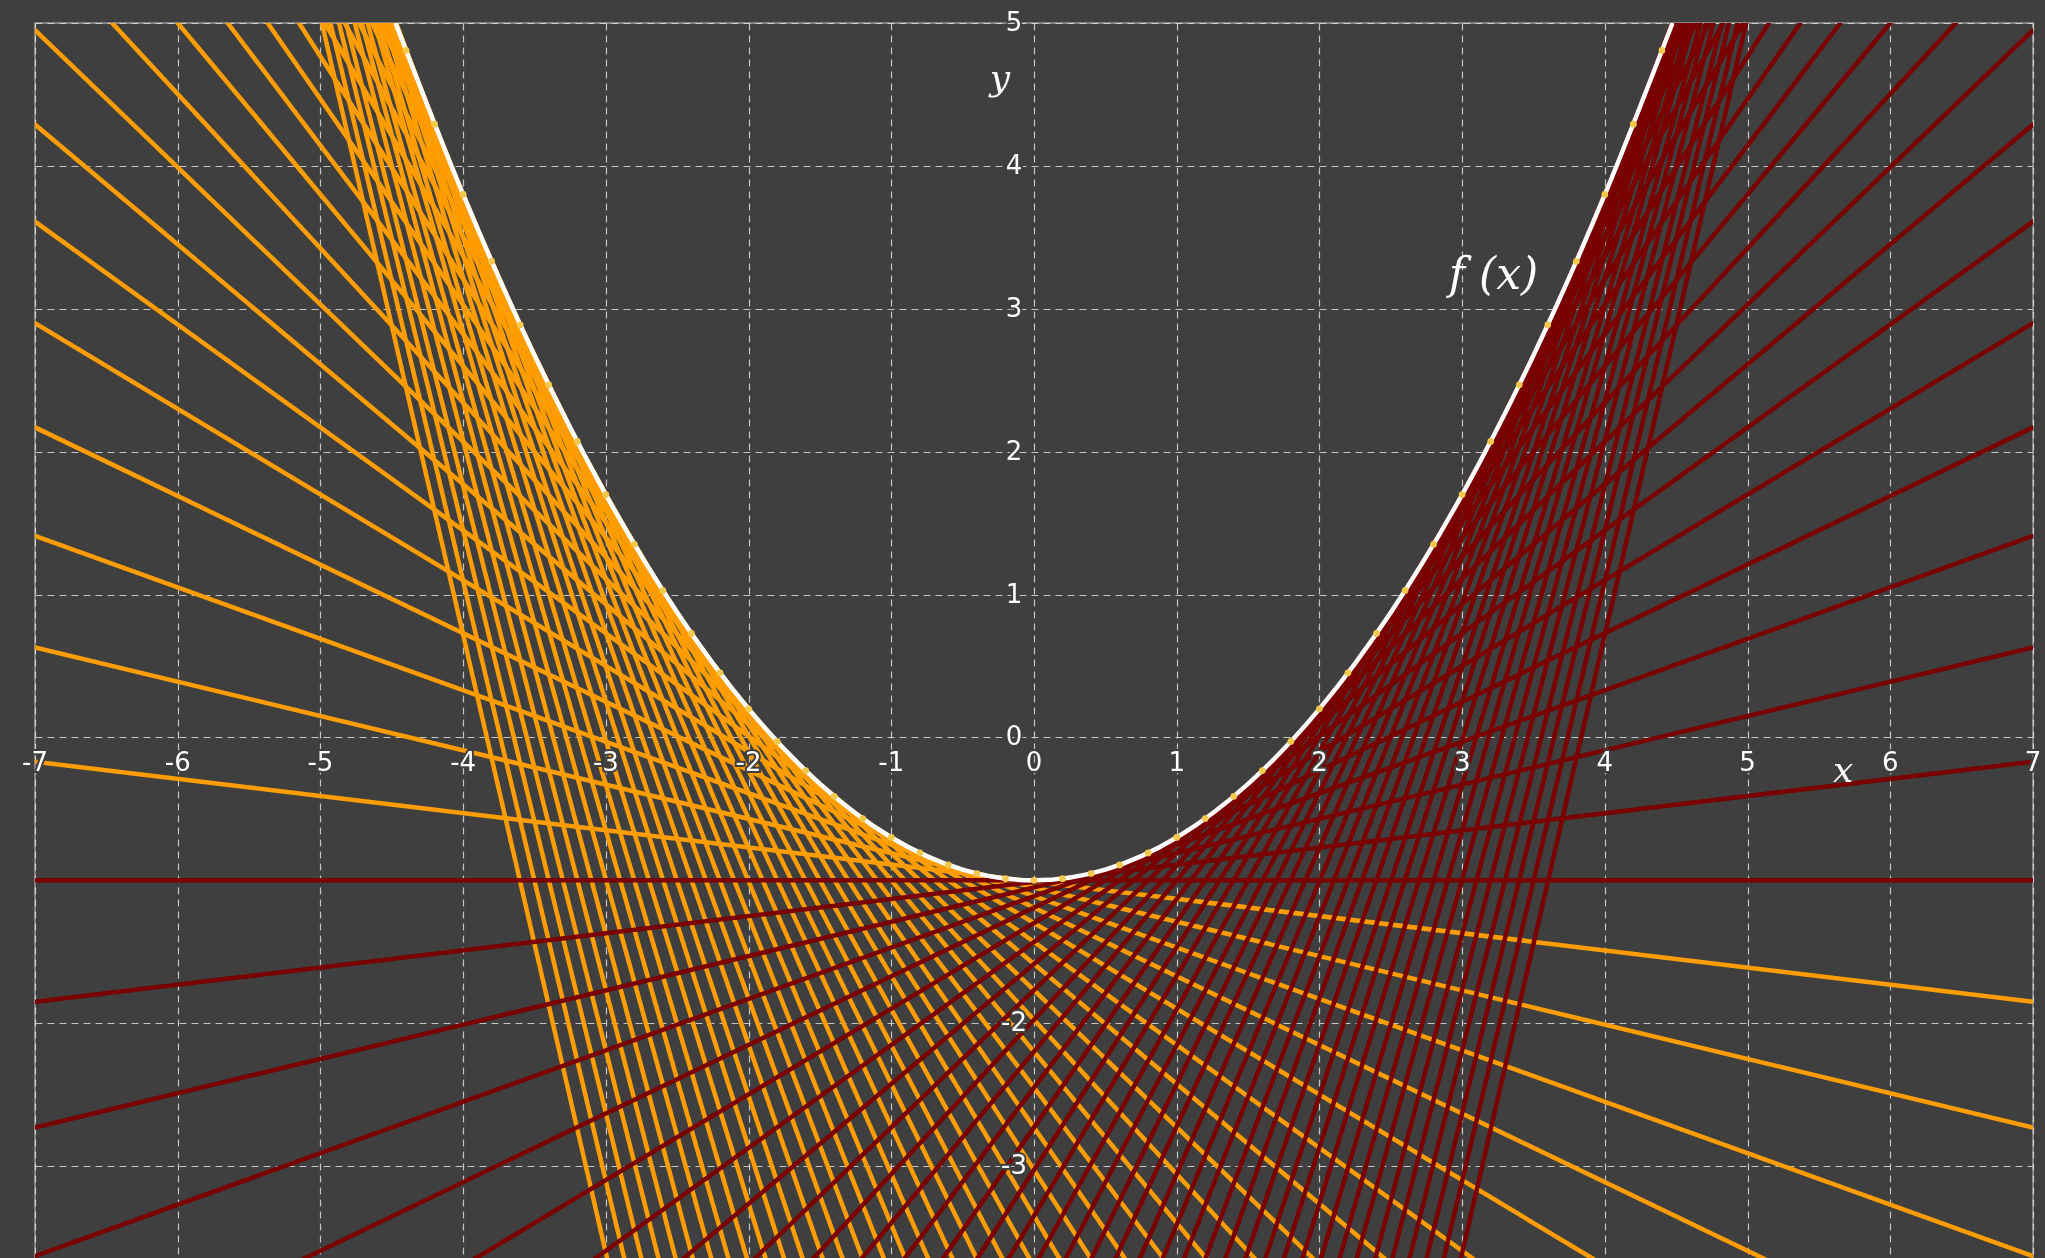 Image resolution: width=2045 pixels, height=1258 pixels. What do you see at coordinates (999, 77) in the screenshot?
I see `y-axis-title: y` at bounding box center [999, 77].